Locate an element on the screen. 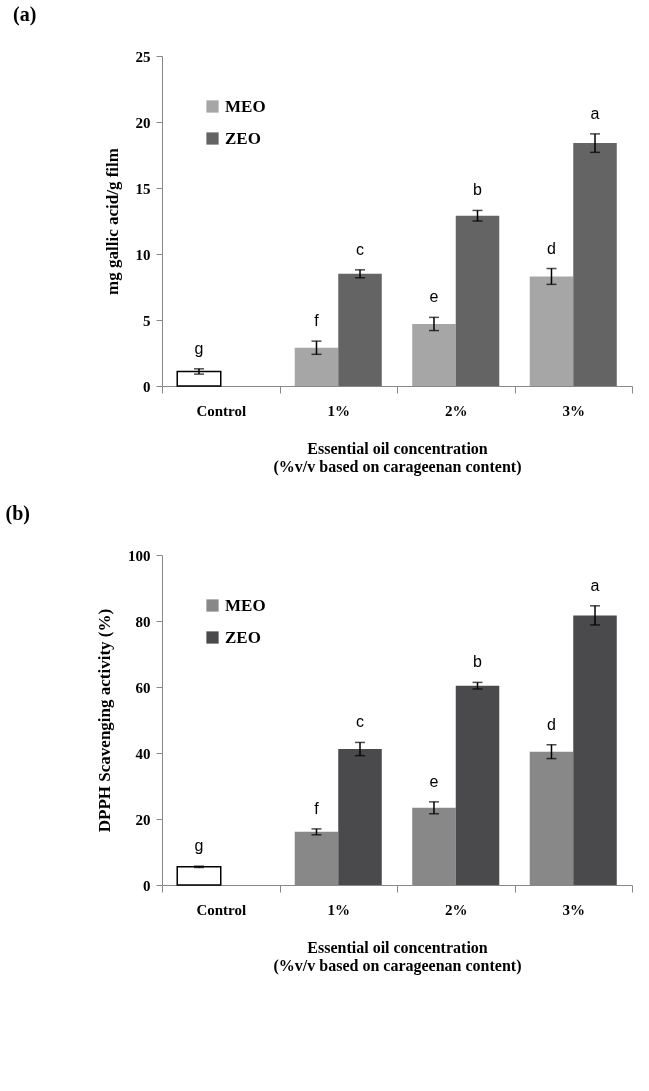  y-axis-title: mg gallic acid/g film is located at coordinates (112, 221).